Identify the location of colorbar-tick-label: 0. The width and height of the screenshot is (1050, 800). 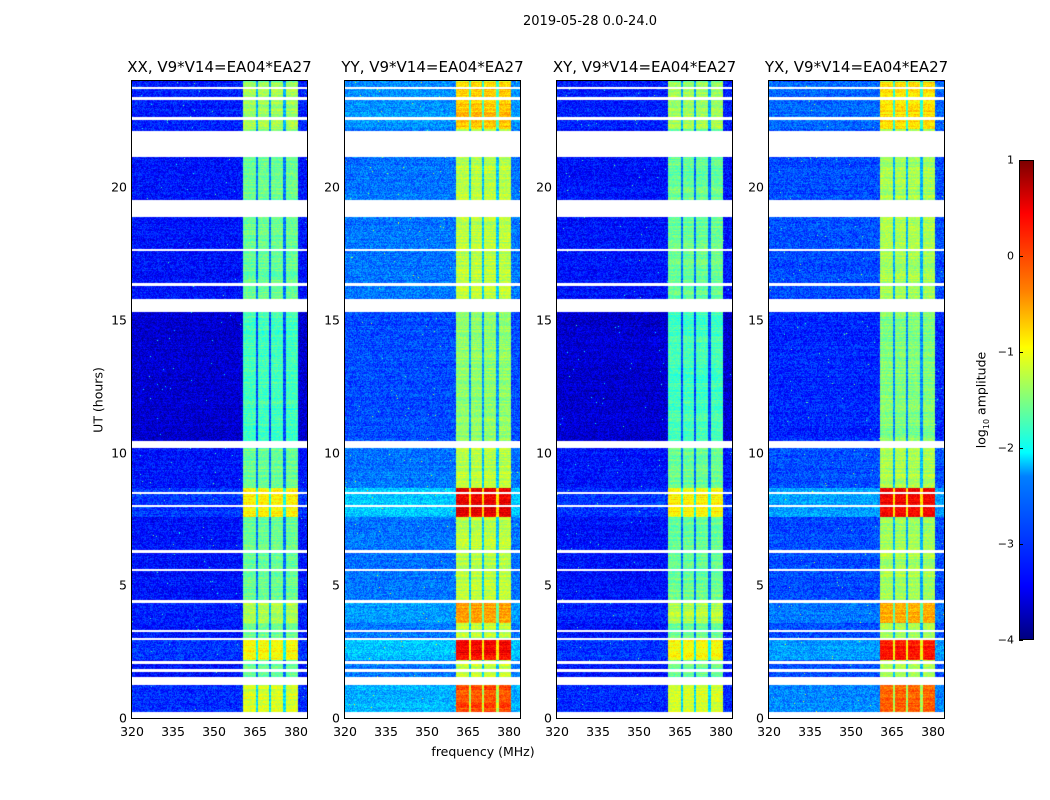
(1010, 256).